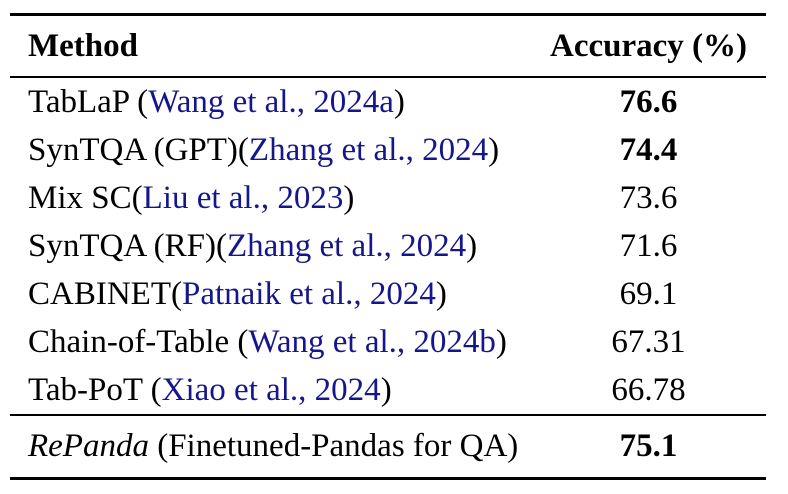 Image resolution: width=788 pixels, height=494 pixels. Describe the element at coordinates (648, 293) in the screenshot. I see `accuracy-value: 69.1` at that location.